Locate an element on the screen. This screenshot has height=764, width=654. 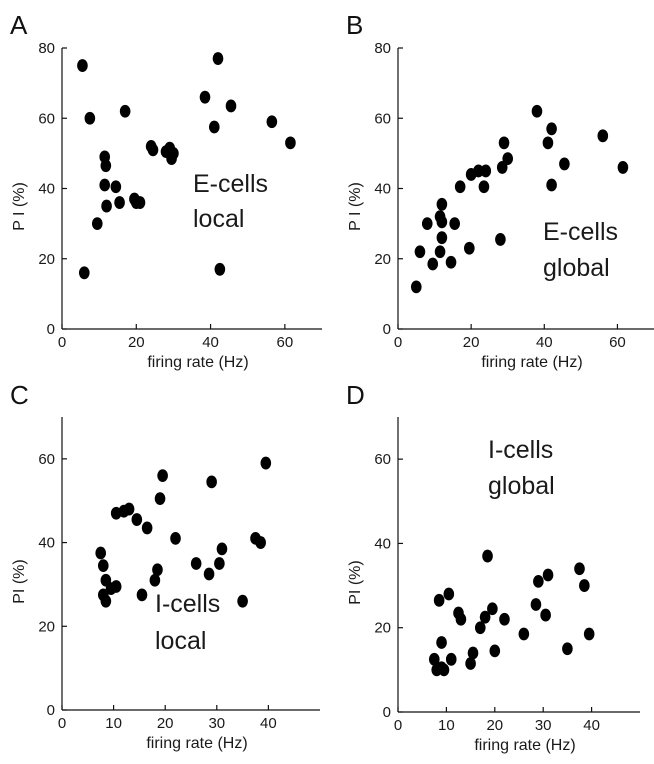
panel-annotation: E-cells is located at coordinates (580, 232).